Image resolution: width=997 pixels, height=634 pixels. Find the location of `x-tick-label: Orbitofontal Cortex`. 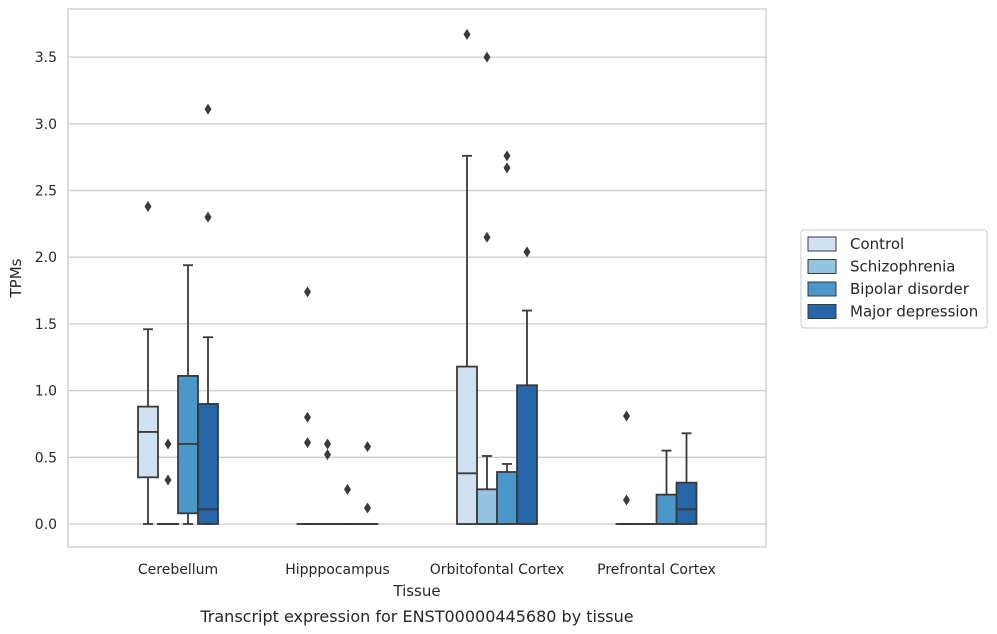

x-tick-label: Orbitofontal Cortex is located at coordinates (497, 570).